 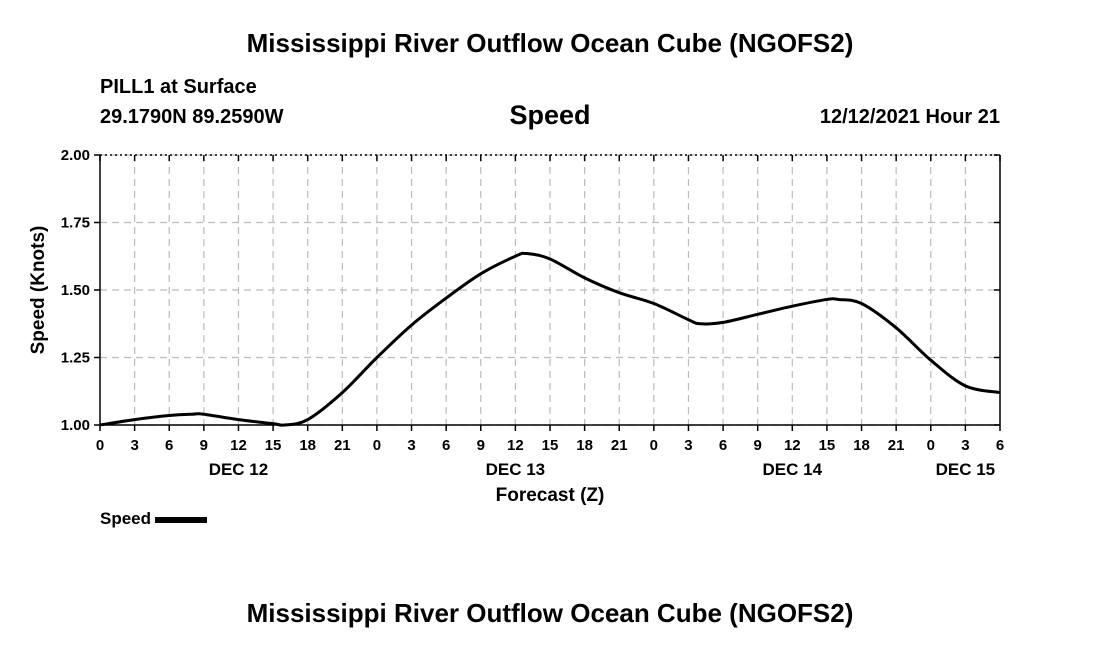 I want to click on y-tick-label: 1.25, so click(x=75, y=358).